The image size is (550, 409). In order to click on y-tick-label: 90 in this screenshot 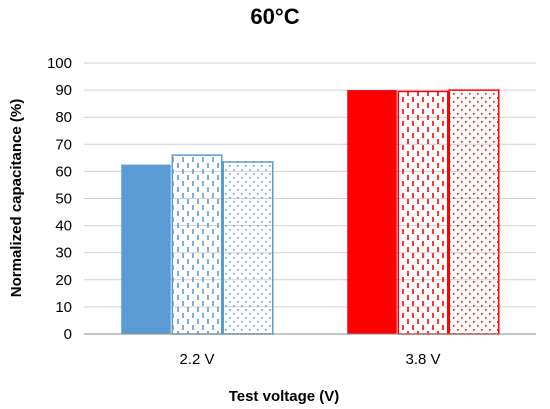, I will do `click(63, 90)`.